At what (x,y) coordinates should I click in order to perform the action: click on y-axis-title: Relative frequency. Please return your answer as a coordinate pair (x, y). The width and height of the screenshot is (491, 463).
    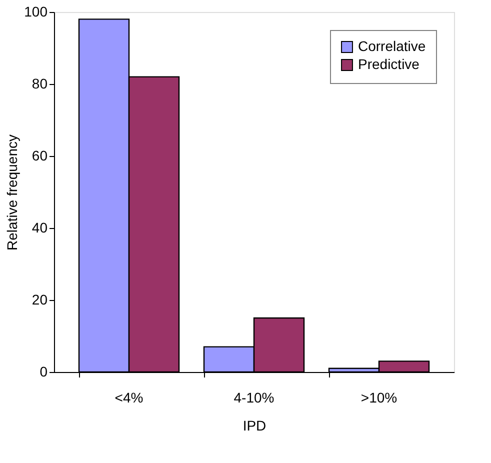
    Looking at the image, I should click on (12, 192).